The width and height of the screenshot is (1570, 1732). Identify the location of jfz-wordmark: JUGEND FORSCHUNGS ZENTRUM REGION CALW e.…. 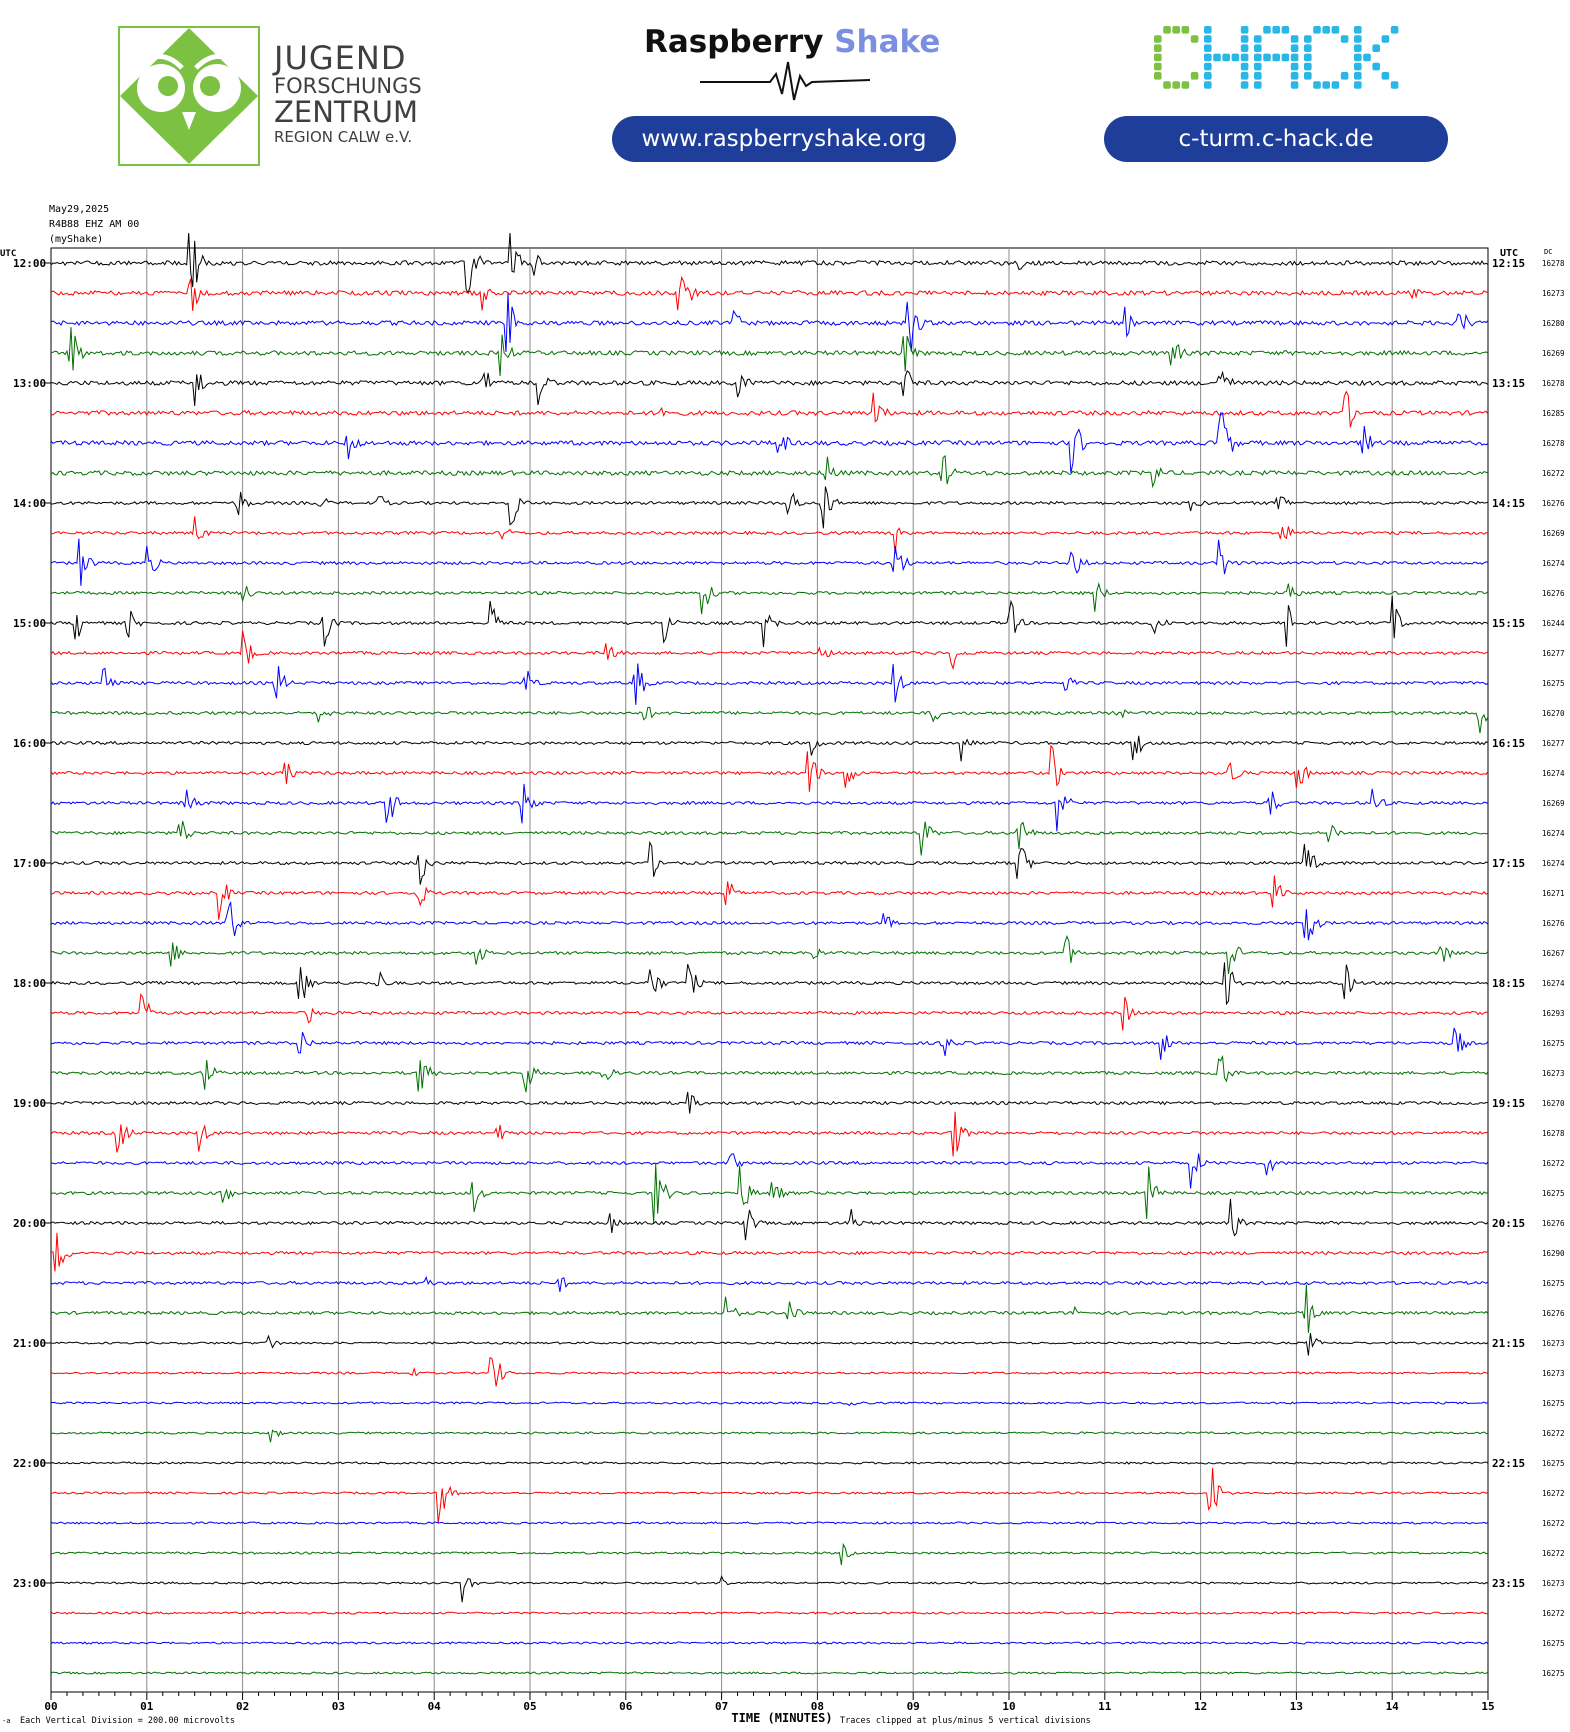
(348, 93).